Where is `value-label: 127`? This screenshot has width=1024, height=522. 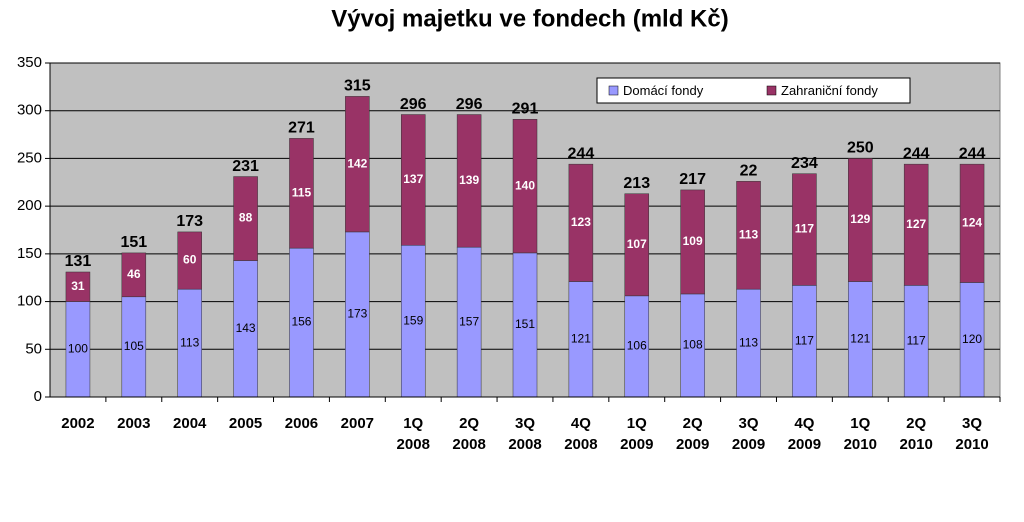 value-label: 127 is located at coordinates (916, 224).